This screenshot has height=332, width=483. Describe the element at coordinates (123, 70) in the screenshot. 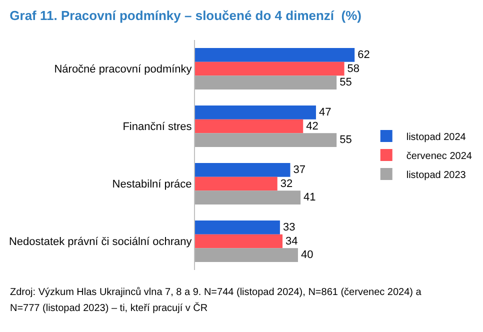

I see `y-tick-label: Náročné pracovní podmínky` at that location.